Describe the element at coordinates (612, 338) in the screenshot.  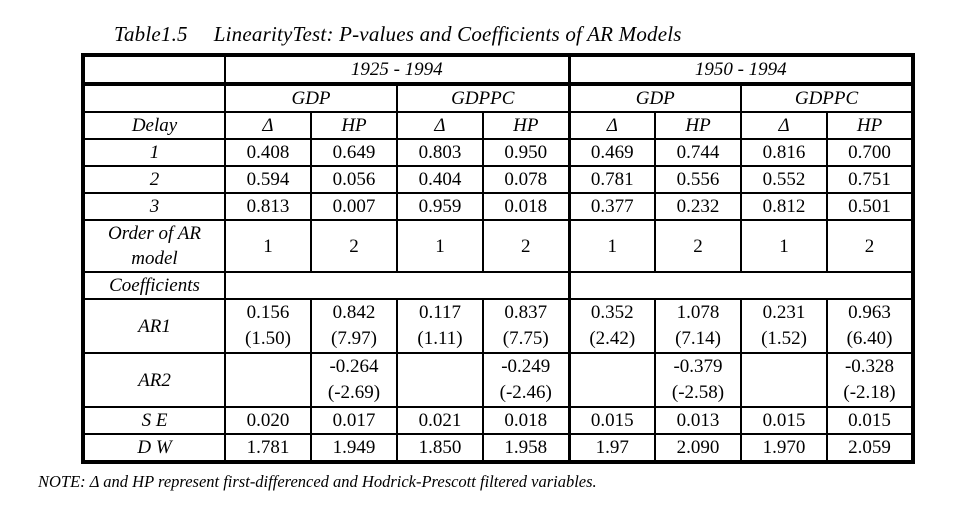
I see `t-statistic: (2.42)` at that location.